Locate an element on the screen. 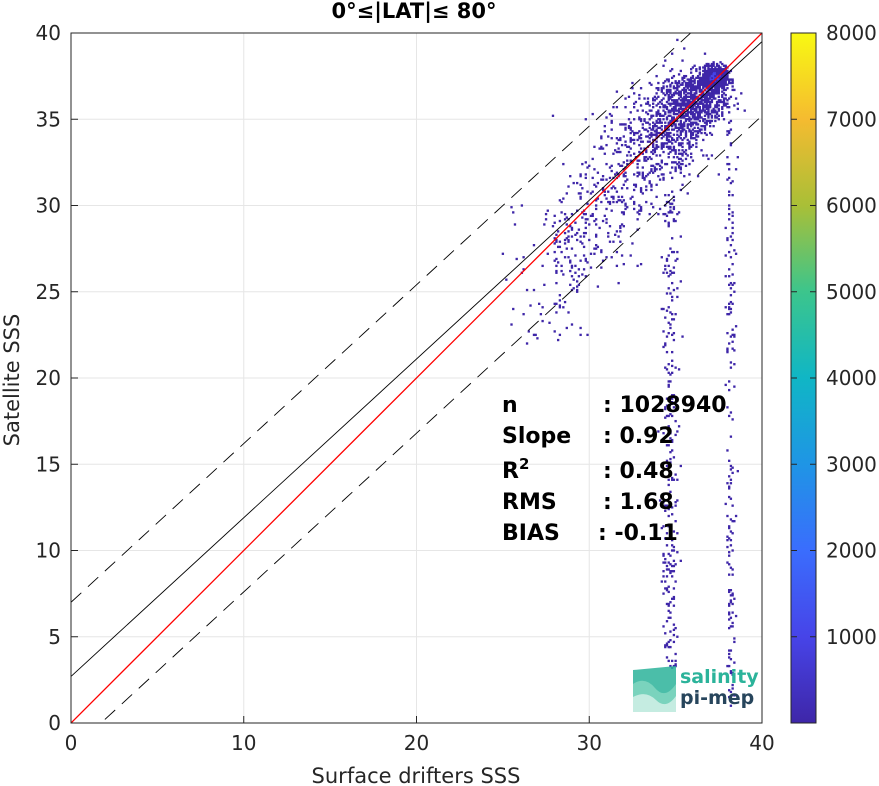 This screenshot has height=786, width=879. y-tick-label: 0 is located at coordinates (54, 723).